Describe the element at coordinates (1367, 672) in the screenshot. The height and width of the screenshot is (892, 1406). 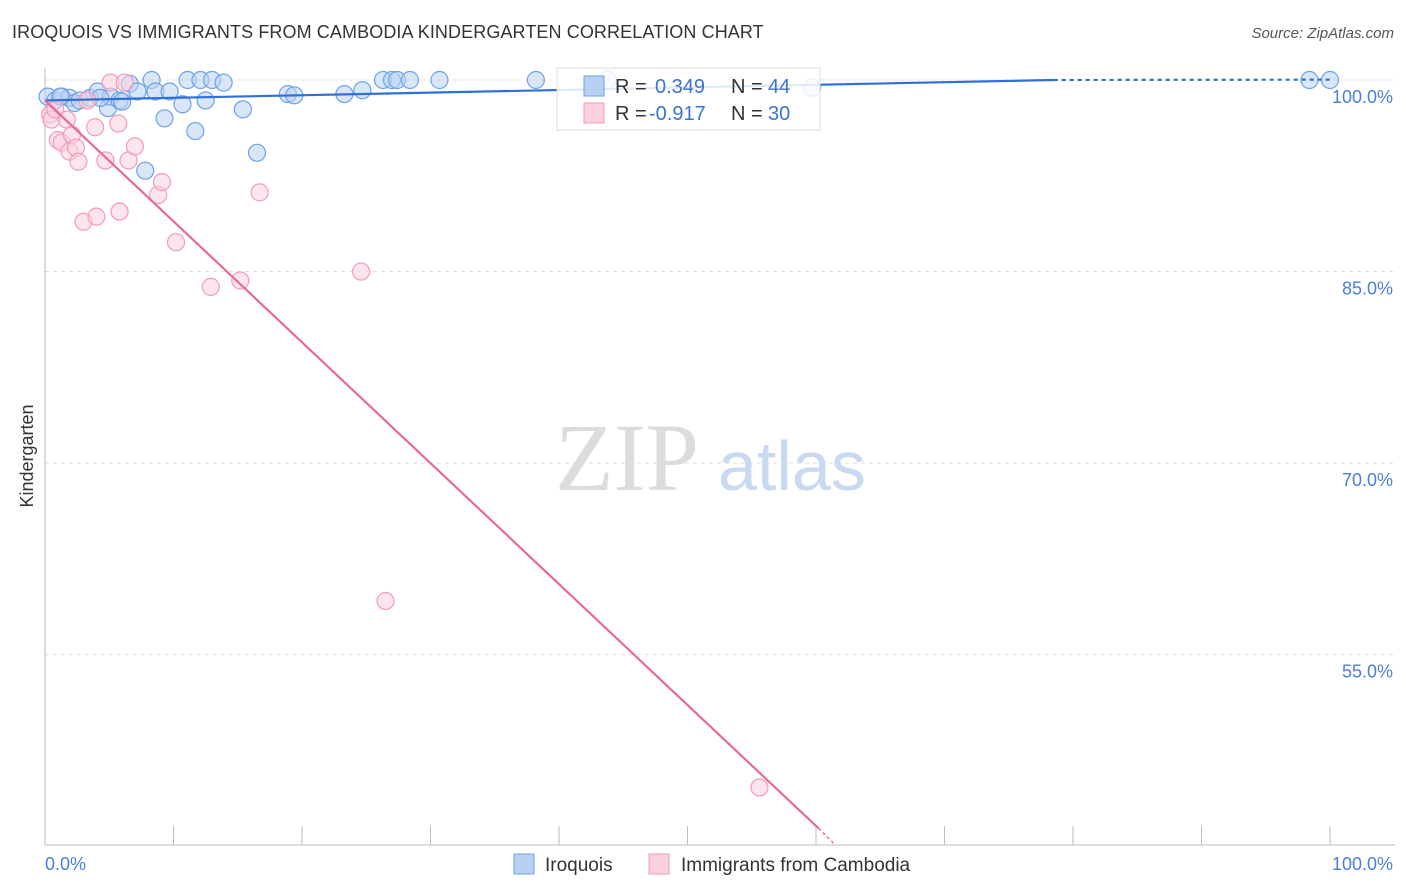
I see `y-tick-label: 55.0%` at that location.